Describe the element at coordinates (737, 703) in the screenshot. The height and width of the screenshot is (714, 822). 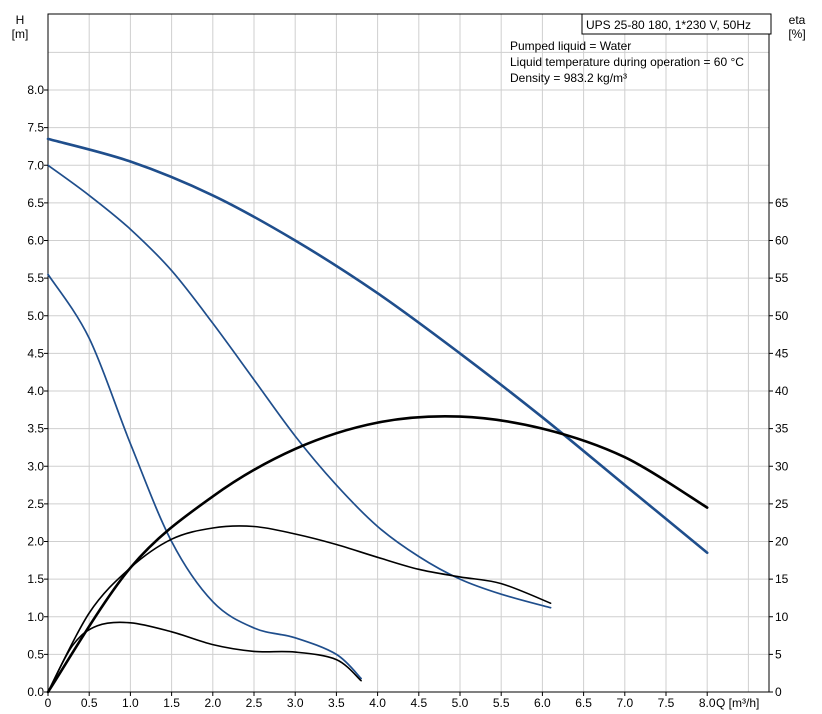
I see `x-axis-label: Q [m³/h]` at that location.